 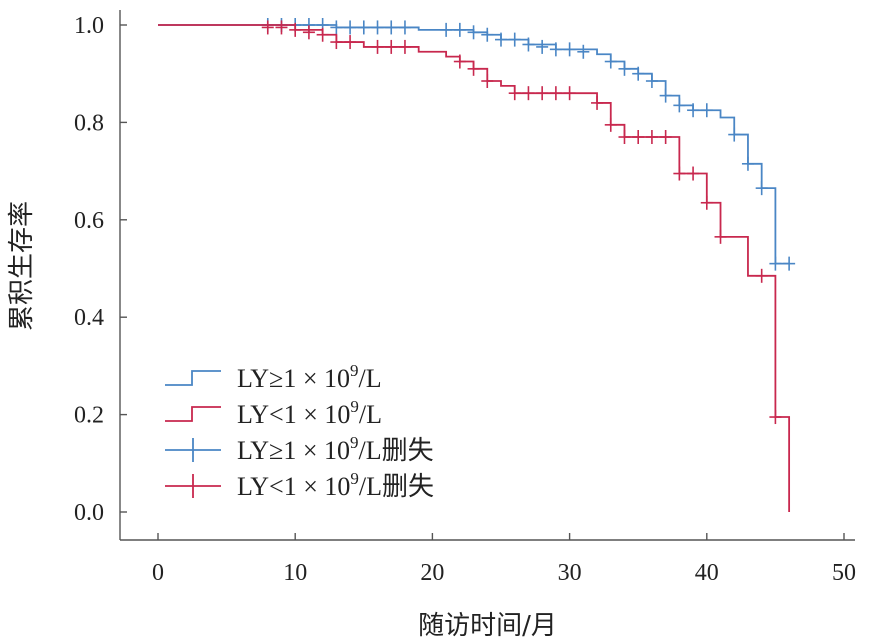 I want to click on x-tick-label: 40, so click(x=707, y=573).